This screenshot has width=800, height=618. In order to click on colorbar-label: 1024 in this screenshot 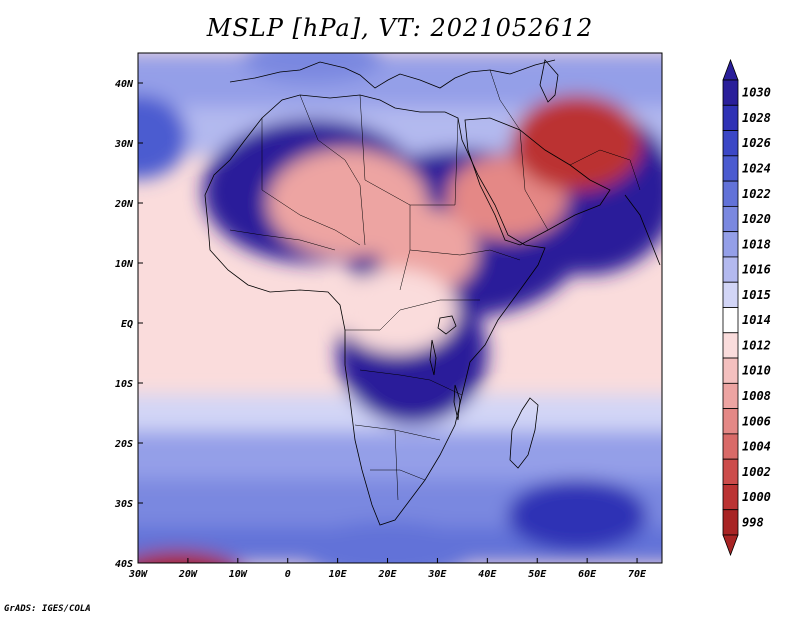, I will do `click(756, 168)`.